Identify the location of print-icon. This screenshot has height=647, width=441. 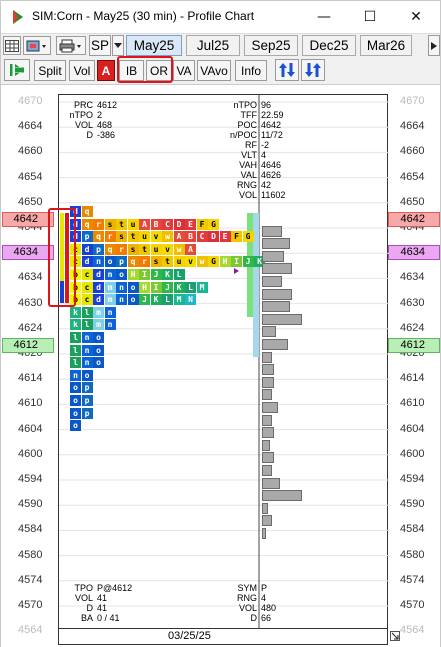
(71, 45).